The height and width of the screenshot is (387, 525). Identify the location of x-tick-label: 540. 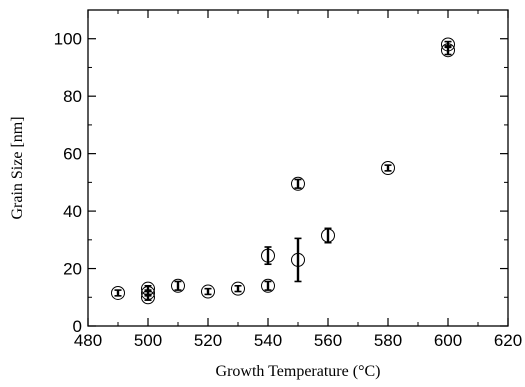
(268, 340).